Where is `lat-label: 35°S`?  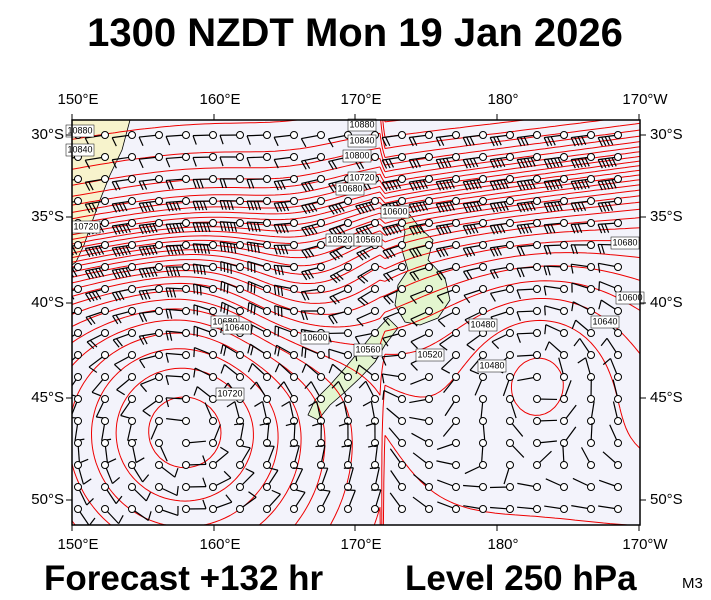
lat-label: 35°S is located at coordinates (666, 216).